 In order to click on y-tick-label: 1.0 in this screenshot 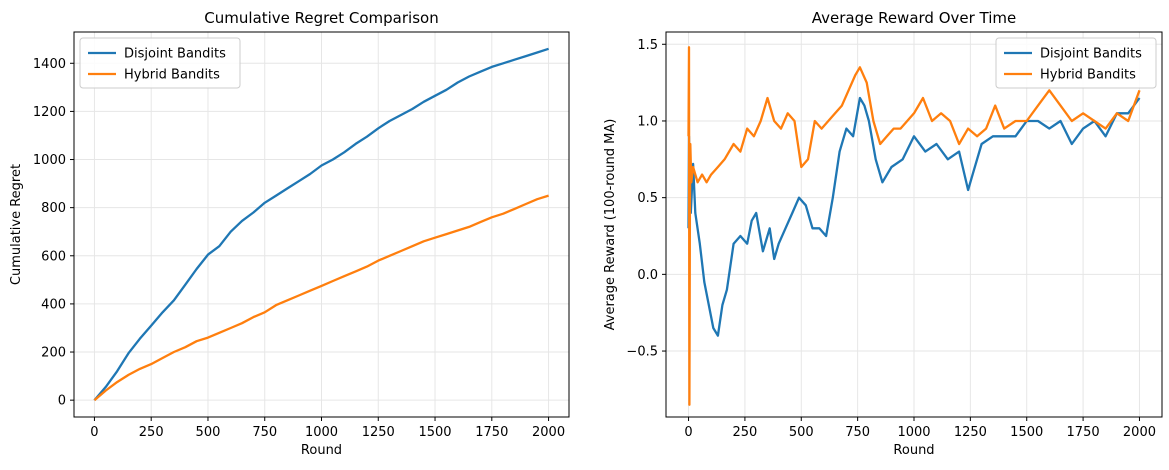, I will do `click(647, 121)`.